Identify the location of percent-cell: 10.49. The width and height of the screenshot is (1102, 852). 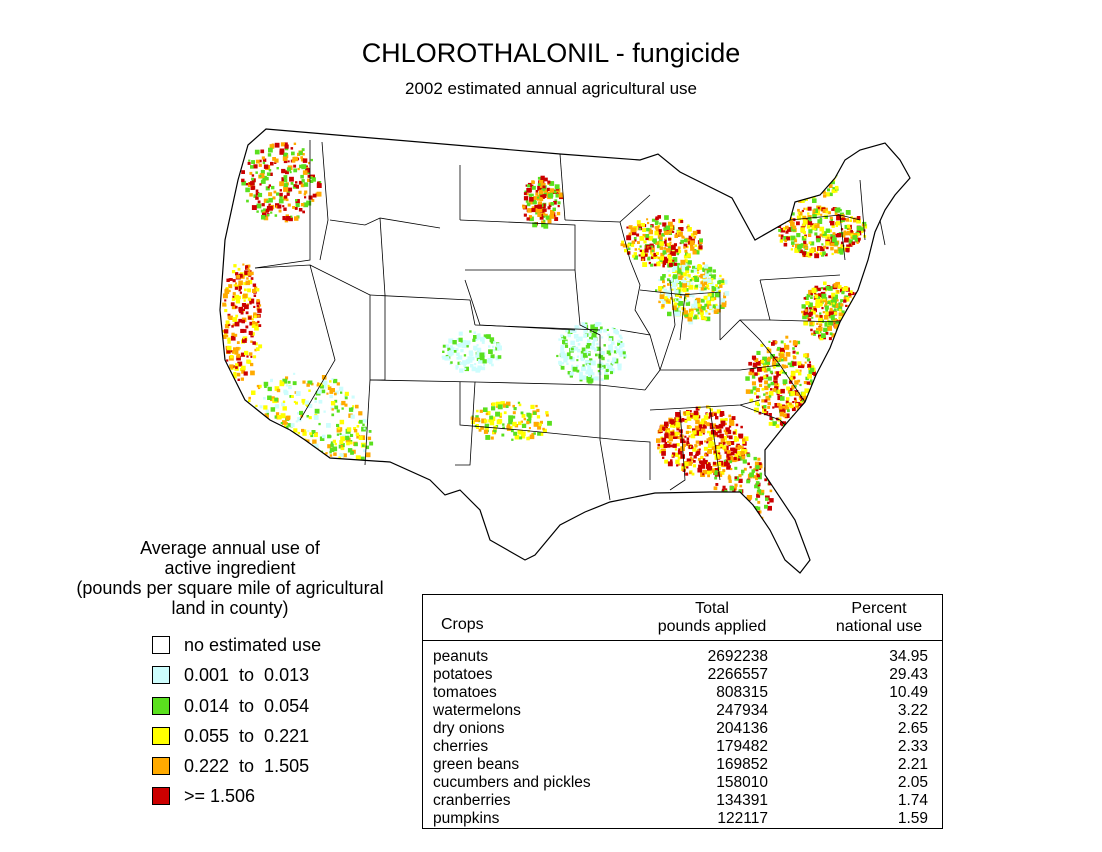
(908, 692).